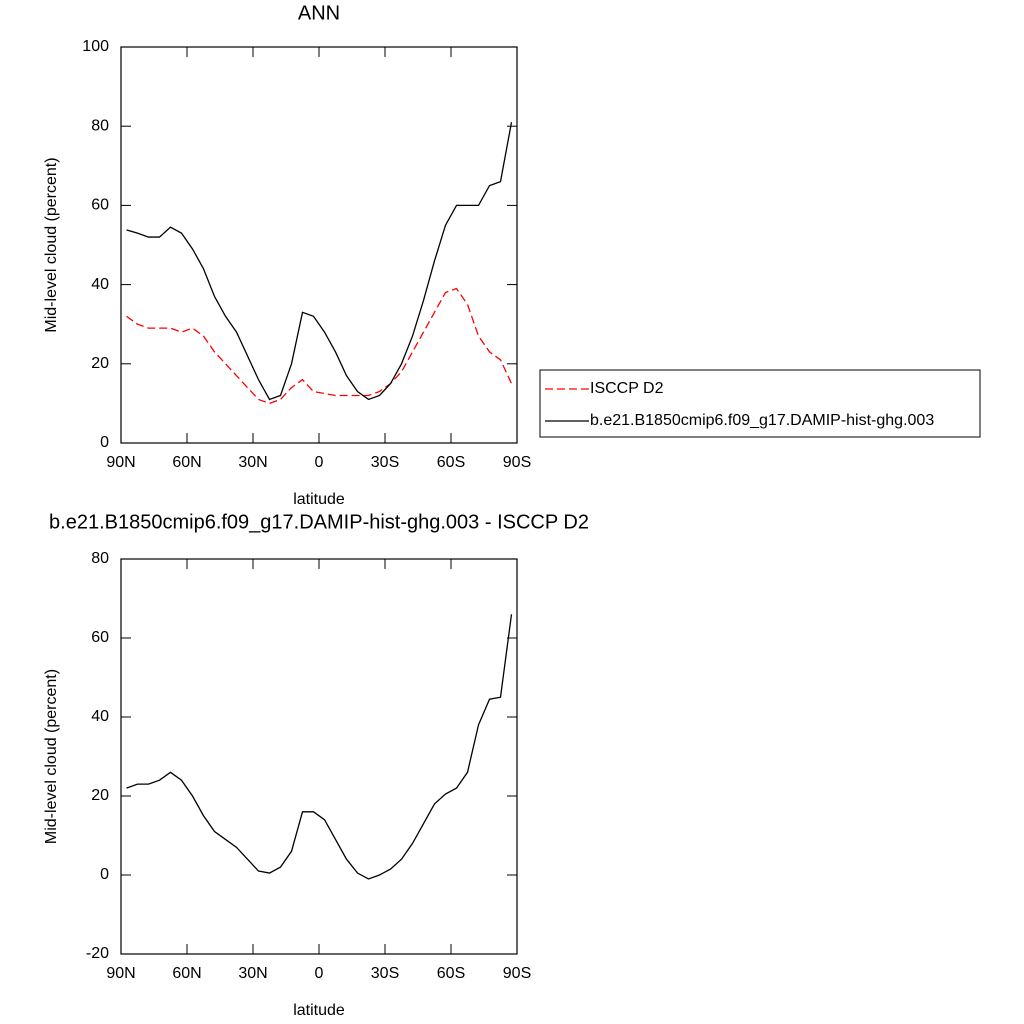 The image size is (1024, 1024). Describe the element at coordinates (319, 13) in the screenshot. I see `chart-title: ANN` at that location.